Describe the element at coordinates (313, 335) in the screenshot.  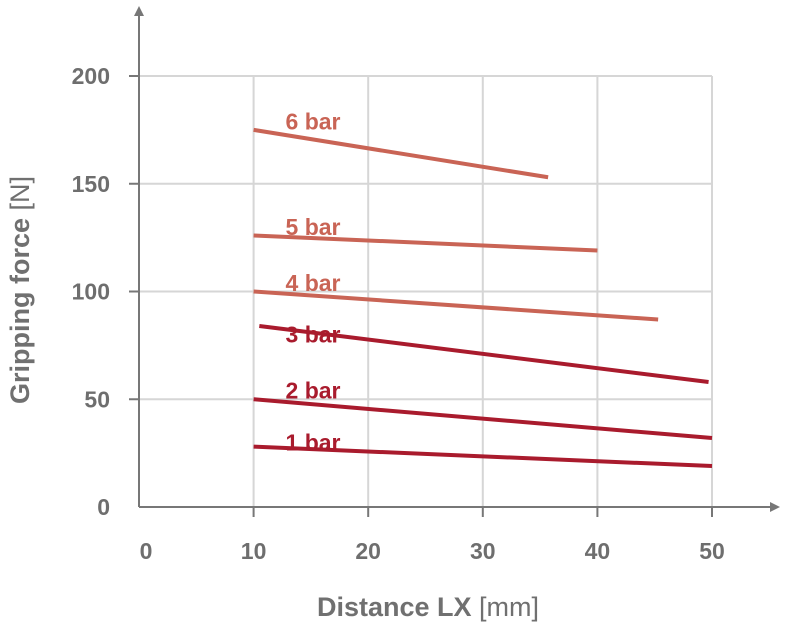
I see `series-label-3-bar: 3 bar` at that location.